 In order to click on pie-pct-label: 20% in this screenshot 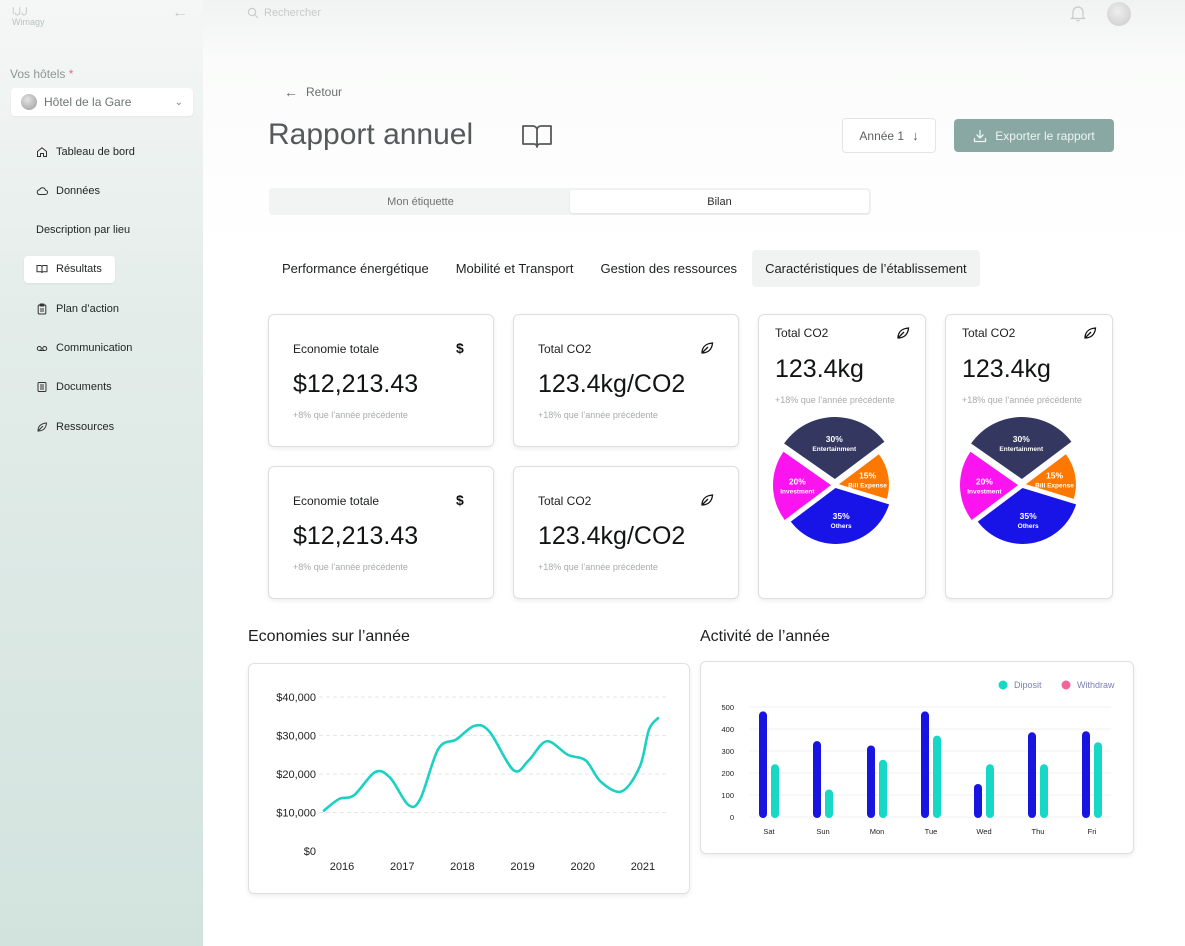, I will do `click(984, 482)`.